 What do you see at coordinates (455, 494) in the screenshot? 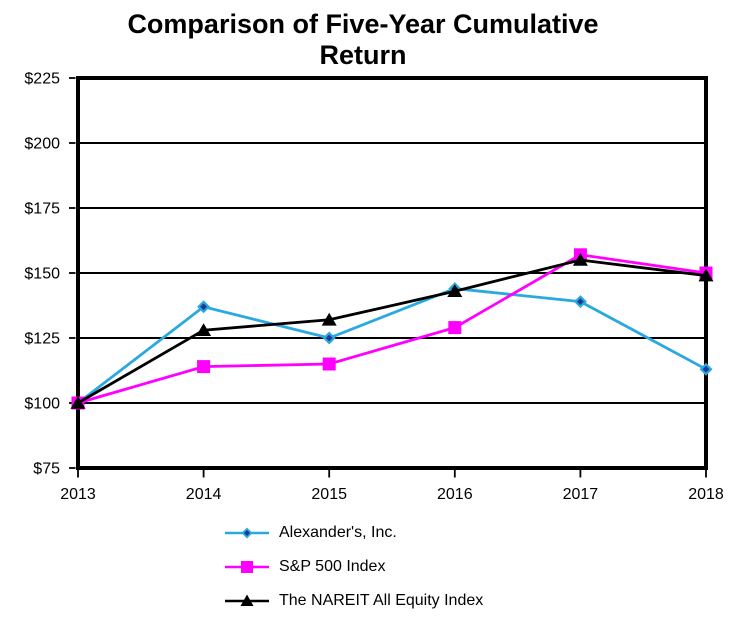
I see `x-axis-label: 2016` at bounding box center [455, 494].